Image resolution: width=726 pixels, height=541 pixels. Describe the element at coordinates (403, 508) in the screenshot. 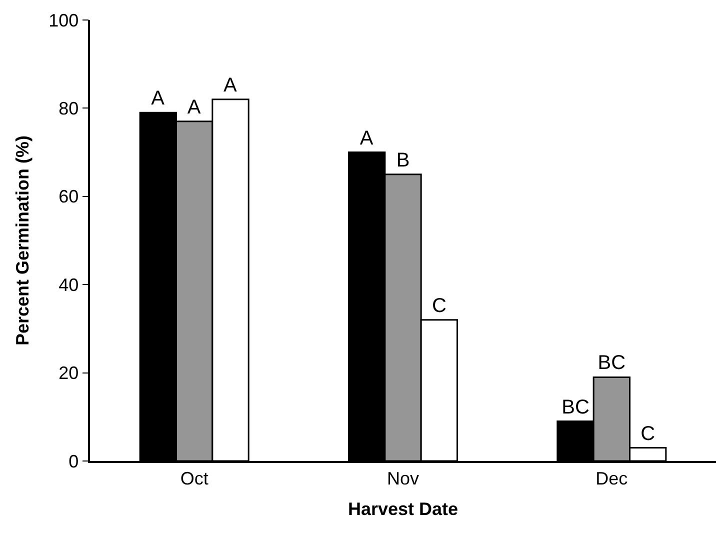

I see `x-axis-title: Harvest Date` at that location.